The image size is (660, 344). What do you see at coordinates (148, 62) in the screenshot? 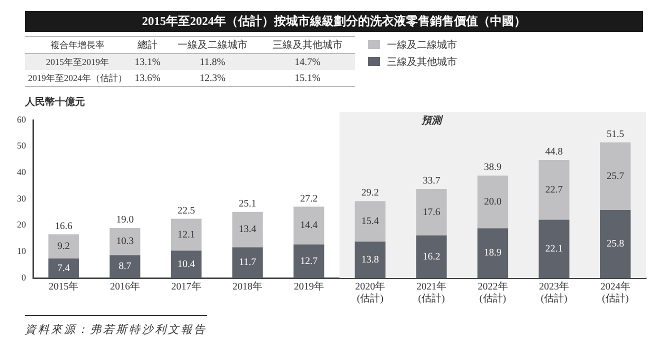
I see `text: 13.1%` at bounding box center [148, 62].